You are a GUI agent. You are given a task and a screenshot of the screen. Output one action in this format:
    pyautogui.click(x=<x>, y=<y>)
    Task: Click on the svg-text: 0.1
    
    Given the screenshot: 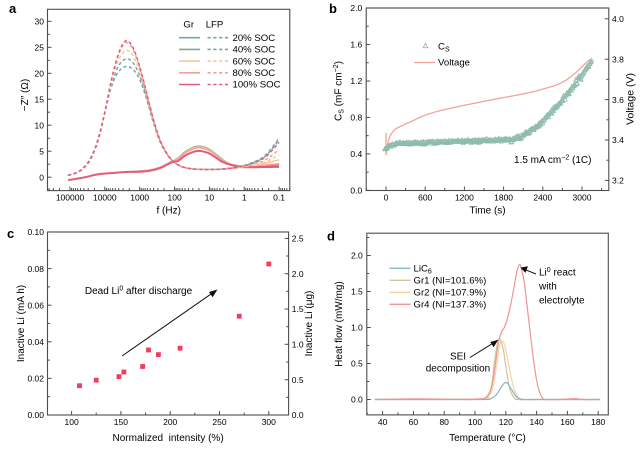 What is the action you would take?
    pyautogui.click(x=279, y=198)
    